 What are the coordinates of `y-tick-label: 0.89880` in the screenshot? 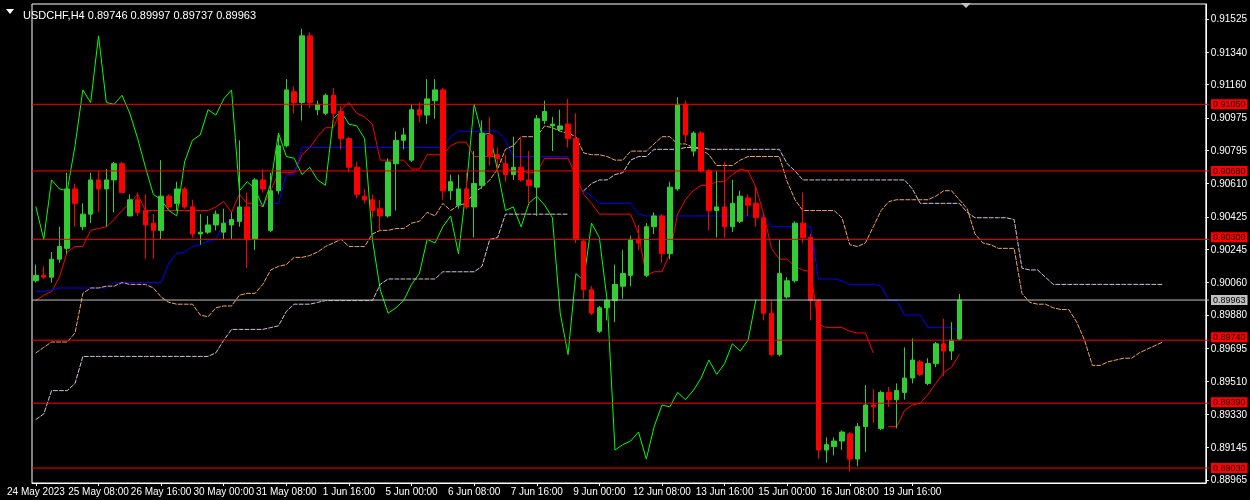 It's located at (1229, 315).